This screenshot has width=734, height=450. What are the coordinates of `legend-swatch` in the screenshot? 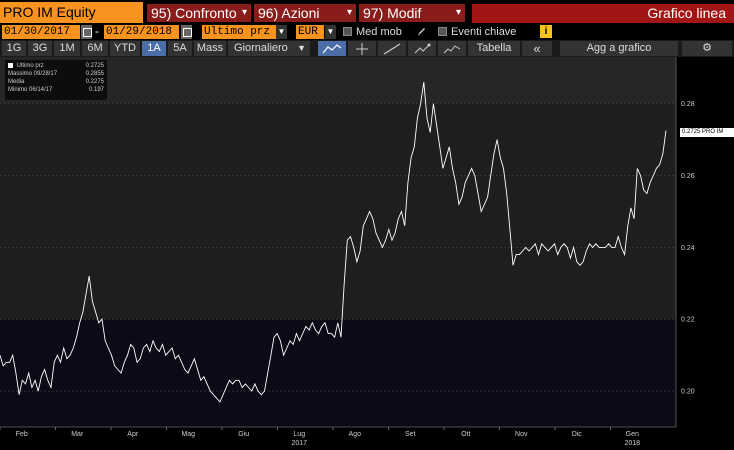 It's located at (10, 65).